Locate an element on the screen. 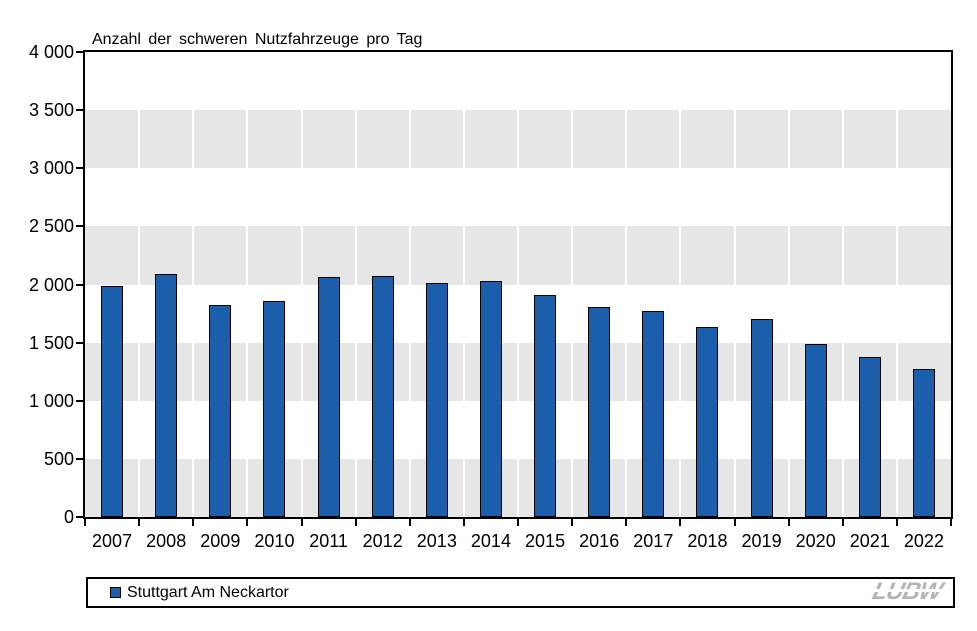 This screenshot has height=631, width=977. legend: Stuttgart Am Neckartor LUBW is located at coordinates (520, 592).